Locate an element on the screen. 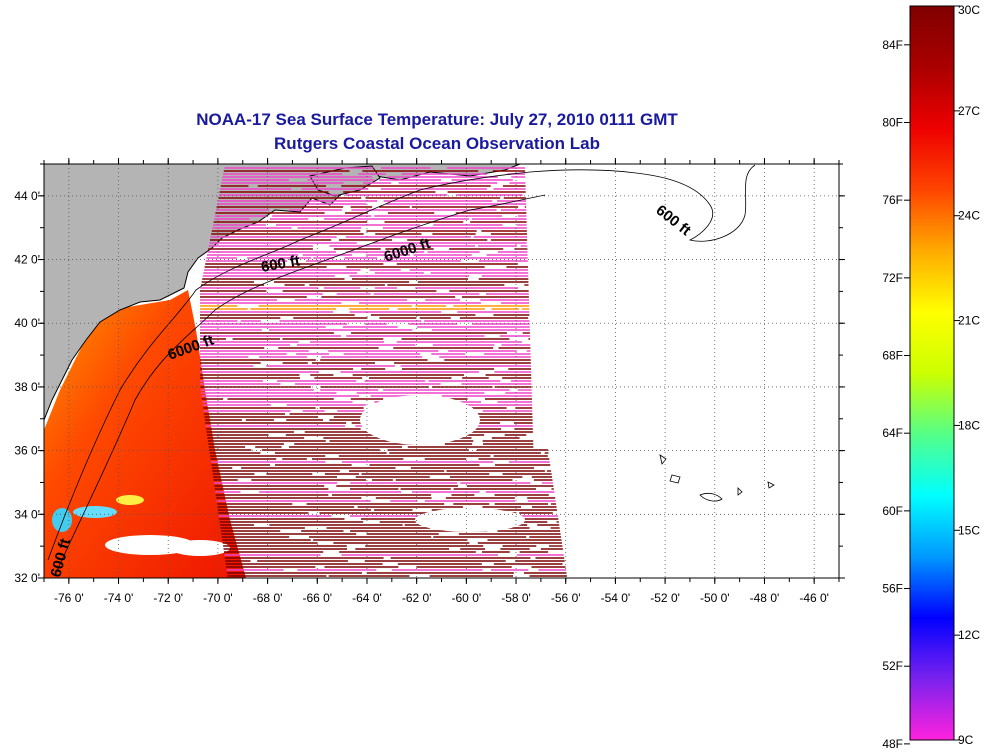 The width and height of the screenshot is (984, 754). fahrenheit-tick-label: 68F is located at coordinates (892, 356).